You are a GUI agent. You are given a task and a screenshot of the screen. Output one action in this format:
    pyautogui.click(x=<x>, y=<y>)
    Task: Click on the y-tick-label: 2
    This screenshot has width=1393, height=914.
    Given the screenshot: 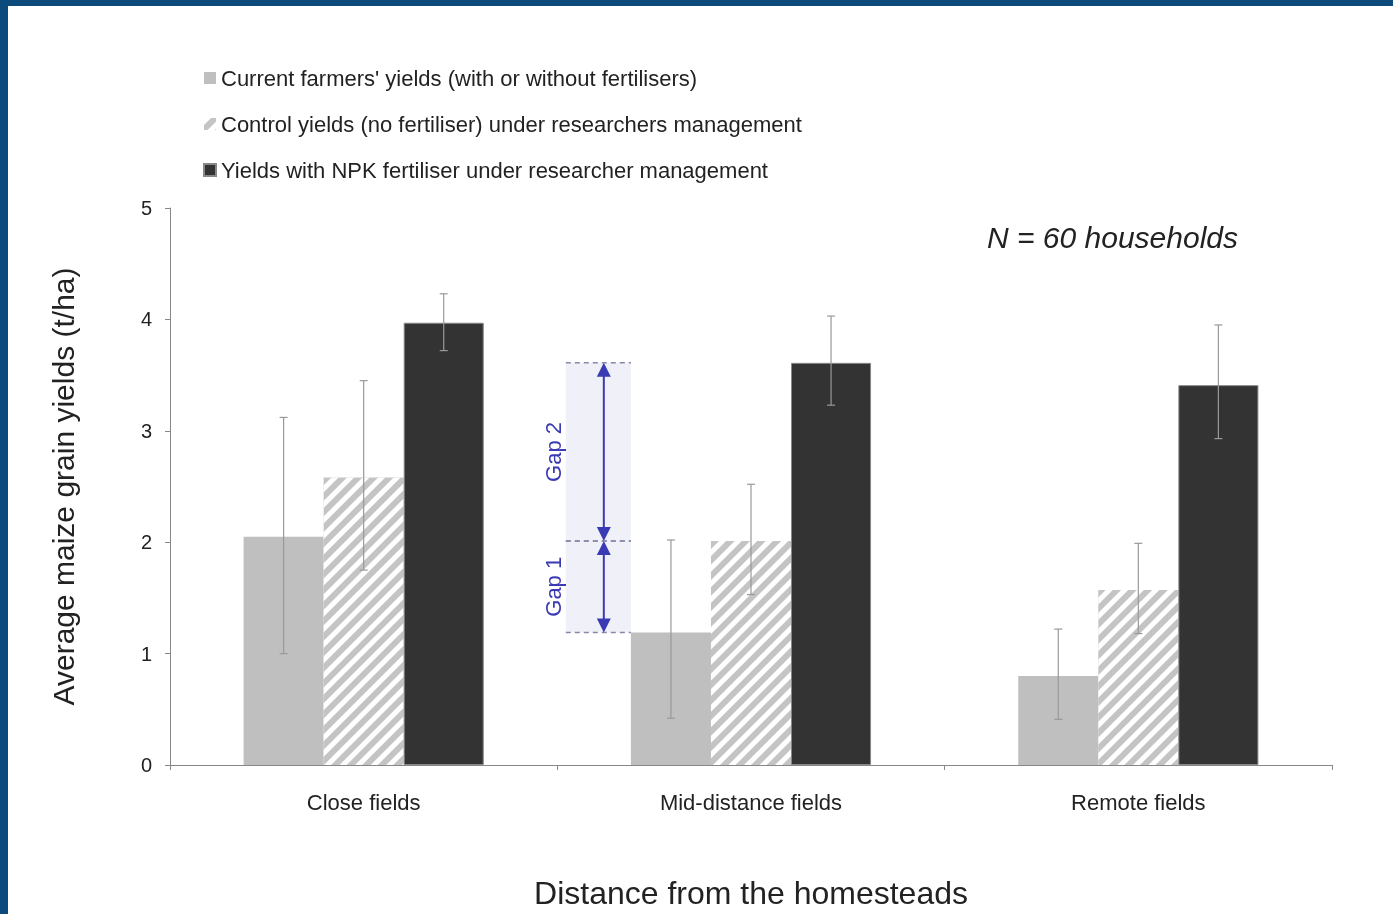 What is the action you would take?
    pyautogui.click(x=146, y=542)
    